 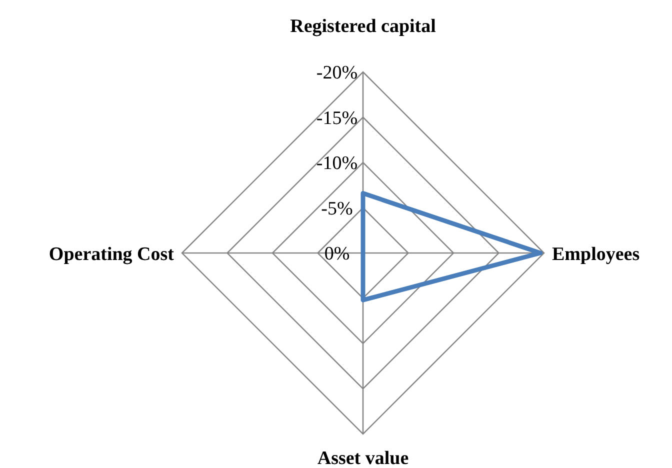 I want to click on y-tick-label: -5%, so click(x=337, y=209).